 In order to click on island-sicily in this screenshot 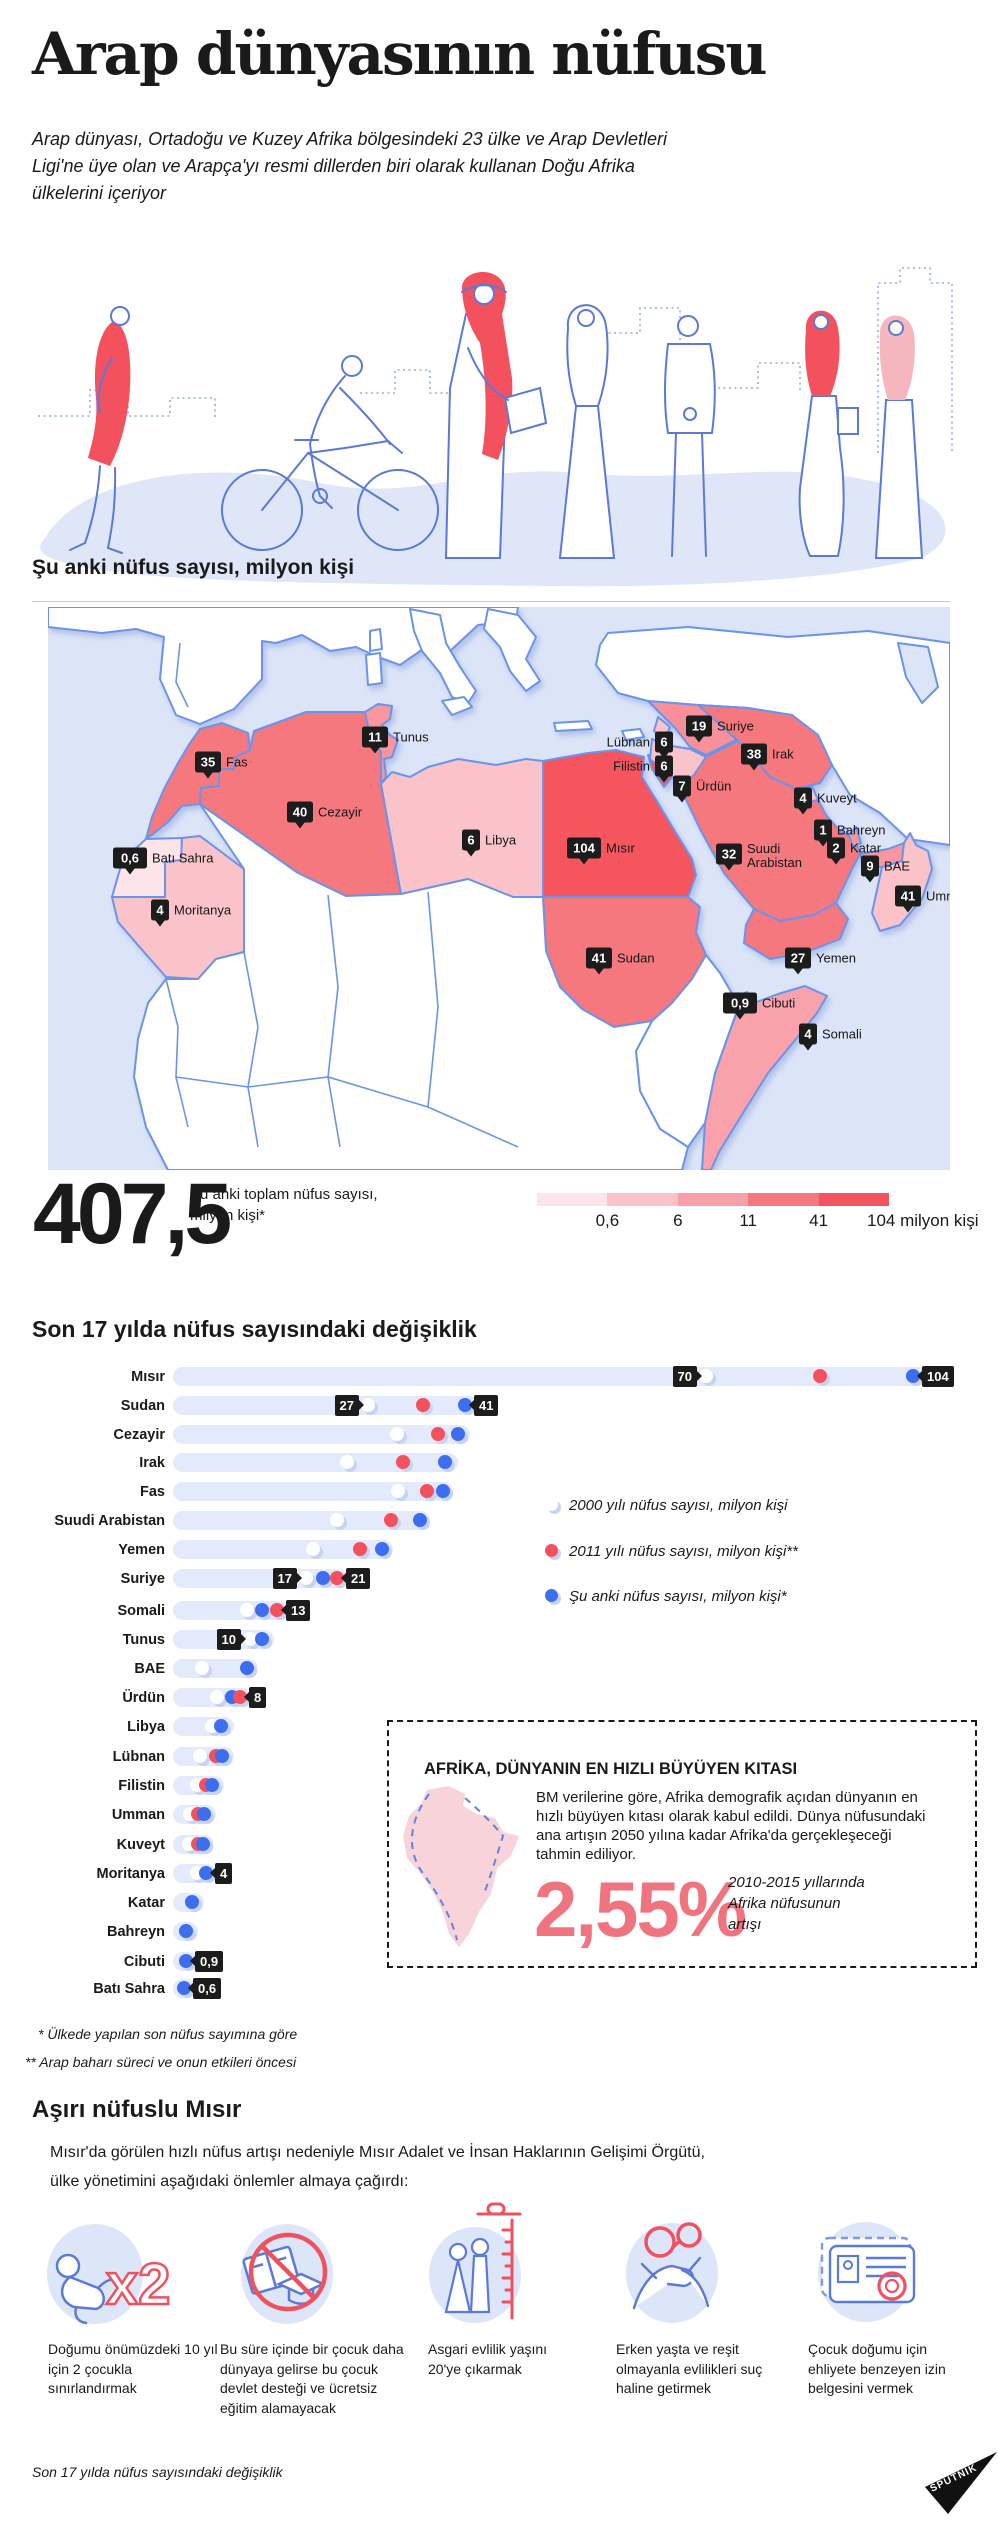, I will do `click(457, 706)`.